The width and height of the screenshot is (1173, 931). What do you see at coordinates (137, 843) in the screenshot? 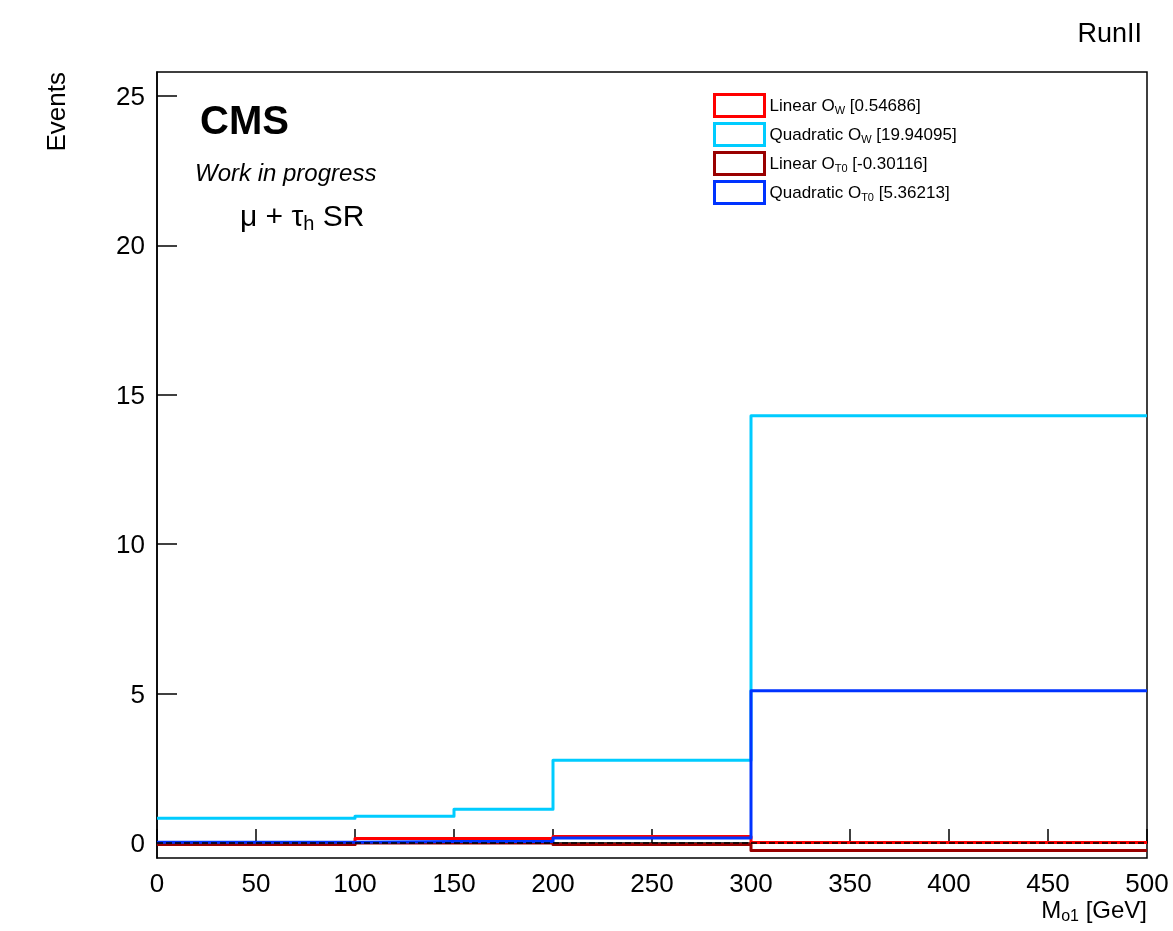
I see `y-tick-label: 0` at bounding box center [137, 843].